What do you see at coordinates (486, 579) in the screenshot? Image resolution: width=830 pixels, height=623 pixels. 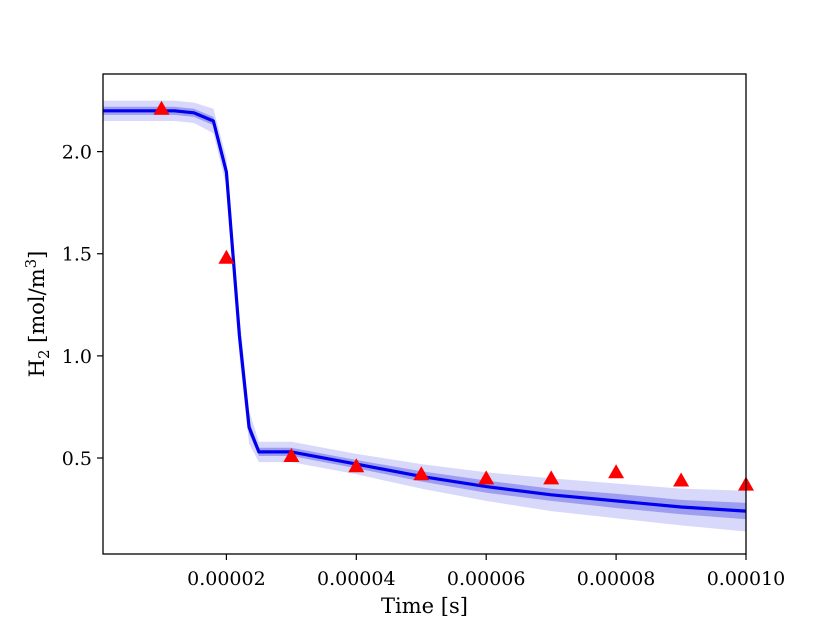 I see `x-tick-label: 0.00006` at bounding box center [486, 579].